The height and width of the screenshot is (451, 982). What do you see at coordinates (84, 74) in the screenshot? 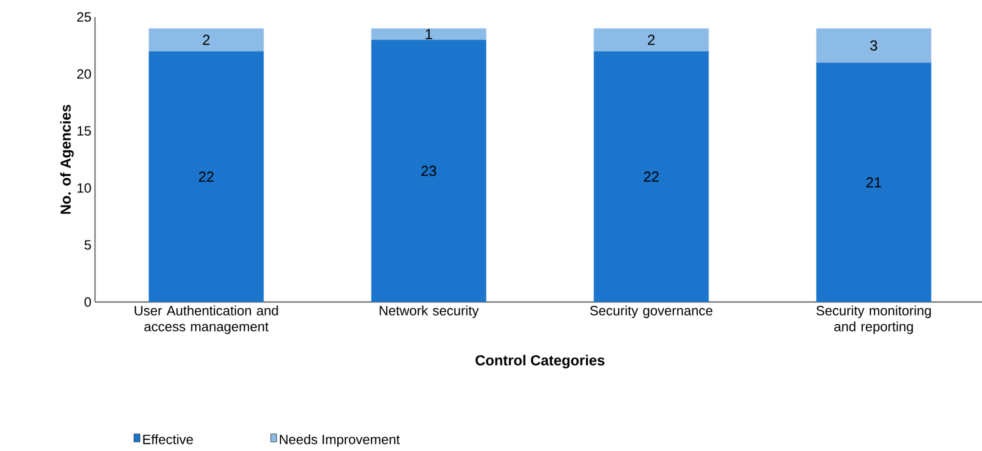
I see `y-tick-label: 20` at bounding box center [84, 74].